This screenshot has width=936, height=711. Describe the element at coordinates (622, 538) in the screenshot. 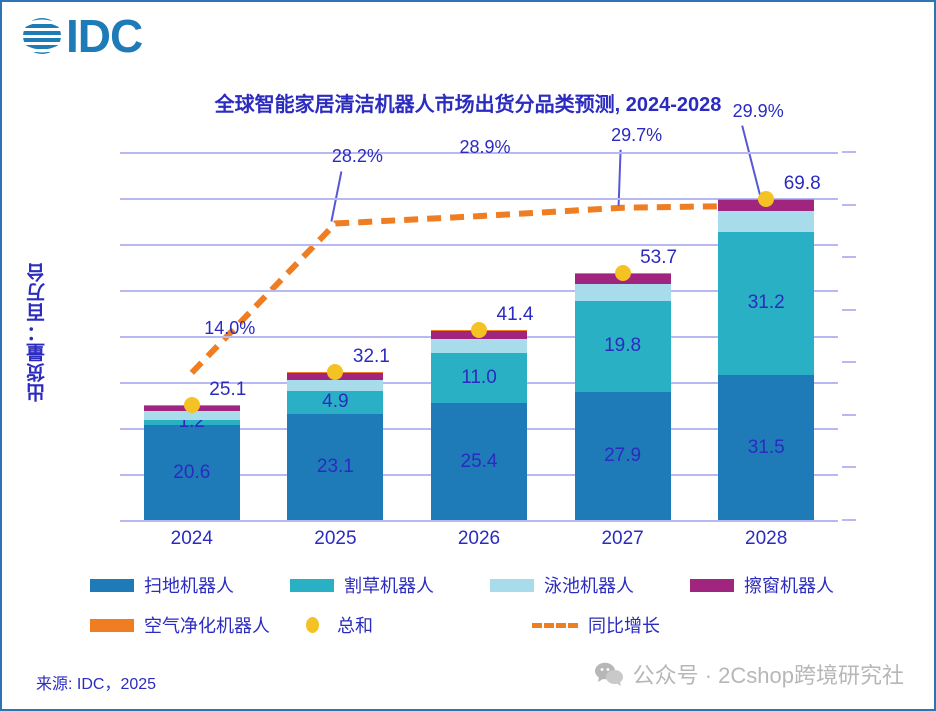

I see `x-axis-tick: 2027` at that location.